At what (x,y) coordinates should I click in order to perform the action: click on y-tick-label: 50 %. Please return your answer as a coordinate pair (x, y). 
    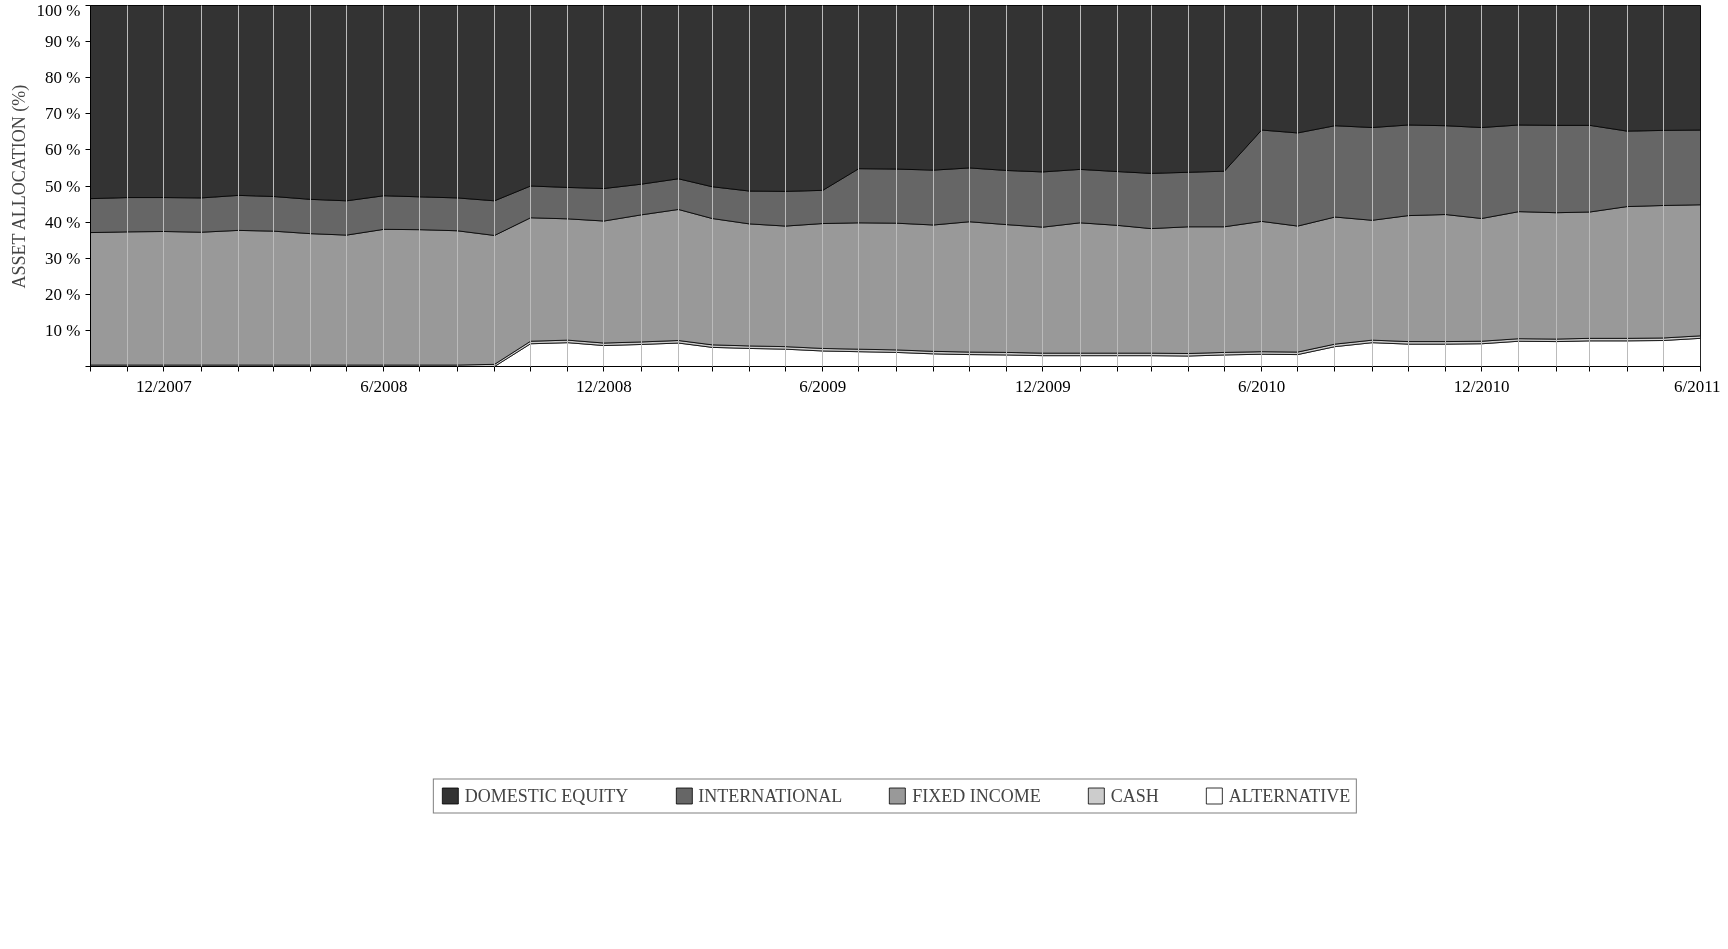
    Looking at the image, I should click on (63, 186).